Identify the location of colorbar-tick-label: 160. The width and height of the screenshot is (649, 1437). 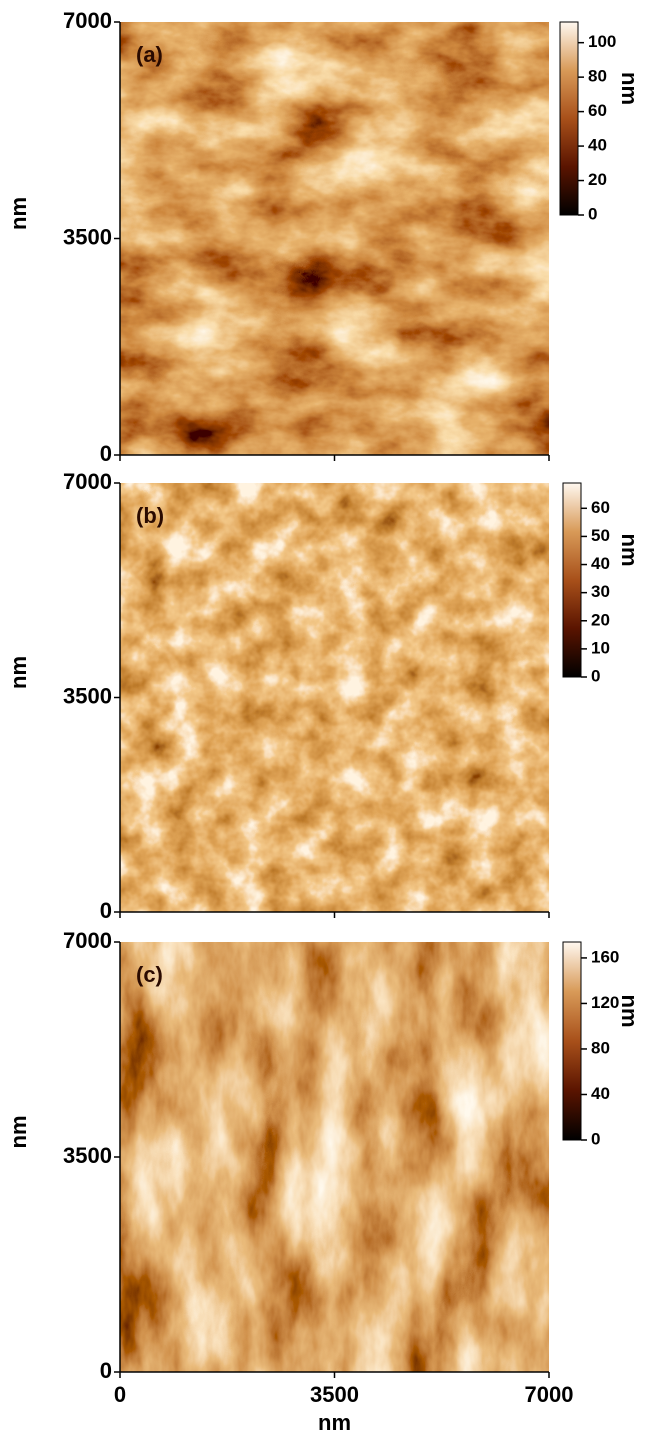
(605, 956).